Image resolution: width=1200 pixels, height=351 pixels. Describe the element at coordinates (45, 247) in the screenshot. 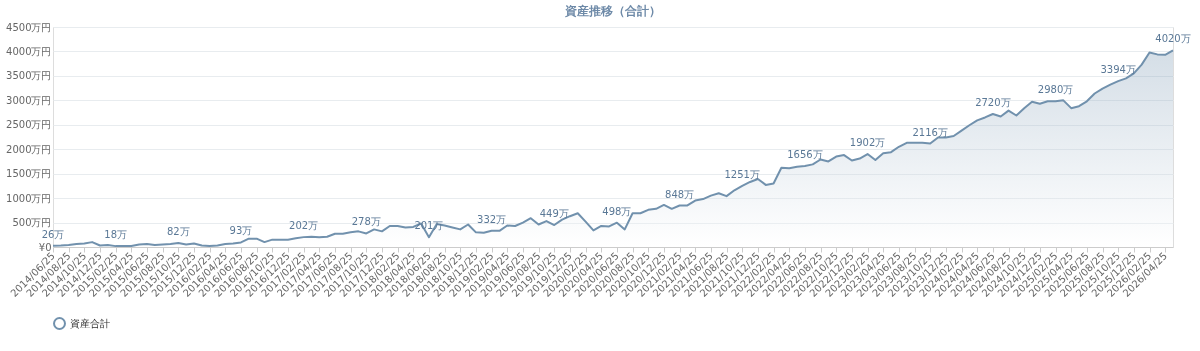

I see `y-tick-label: ¥0` at that location.